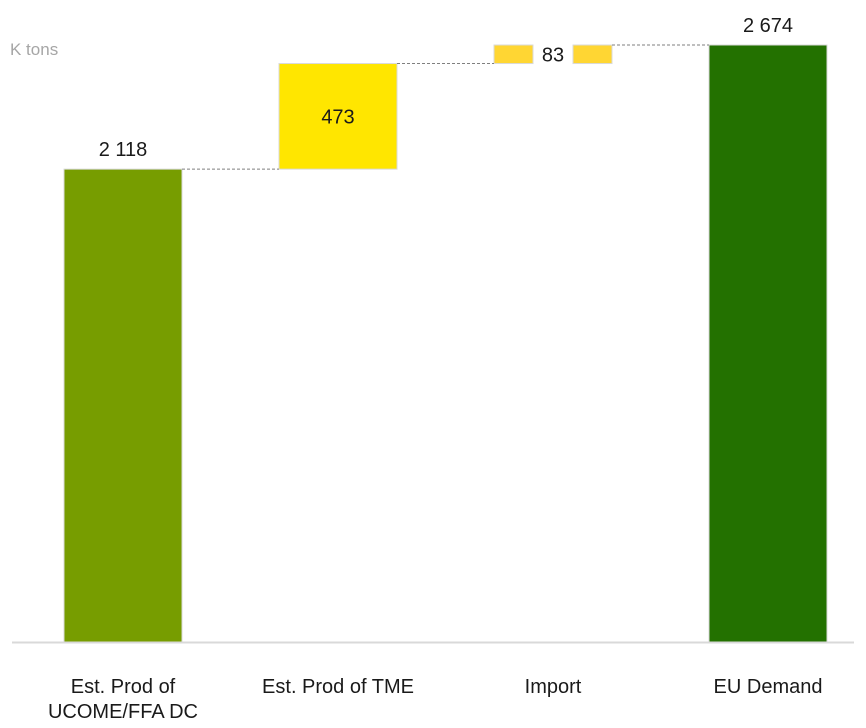 The width and height of the screenshot is (866, 728). What do you see at coordinates (553, 687) in the screenshot?
I see `x-tick-label-3: Import` at bounding box center [553, 687].